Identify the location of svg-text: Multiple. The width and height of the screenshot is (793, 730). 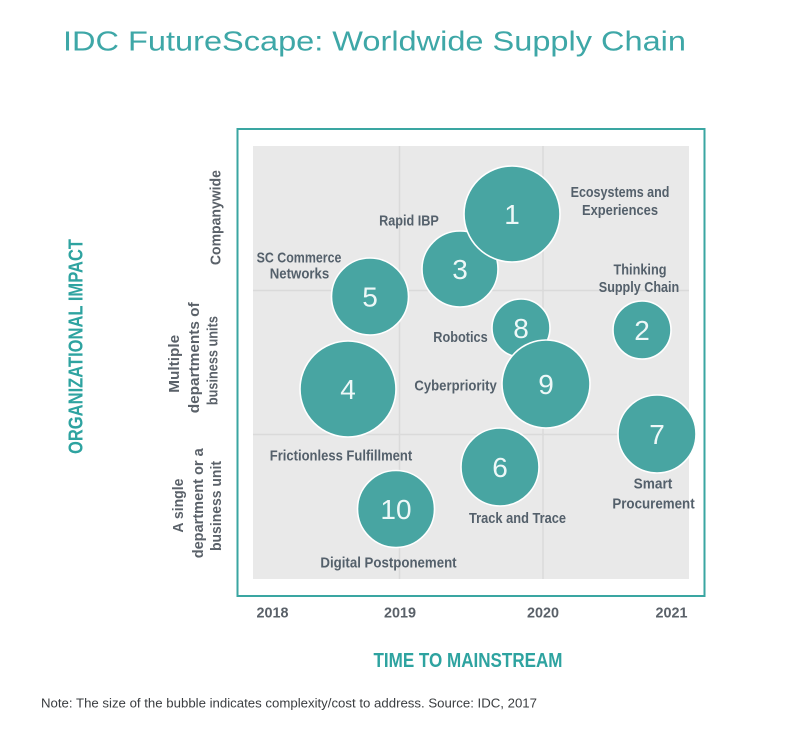
(174, 364).